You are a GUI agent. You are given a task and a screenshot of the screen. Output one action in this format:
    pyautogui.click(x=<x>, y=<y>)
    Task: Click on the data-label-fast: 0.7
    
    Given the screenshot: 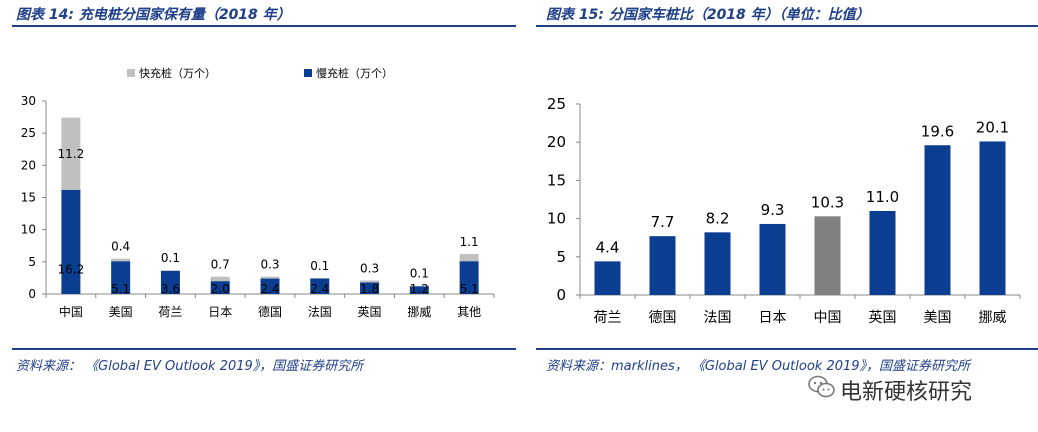 What is the action you would take?
    pyautogui.click(x=220, y=265)
    